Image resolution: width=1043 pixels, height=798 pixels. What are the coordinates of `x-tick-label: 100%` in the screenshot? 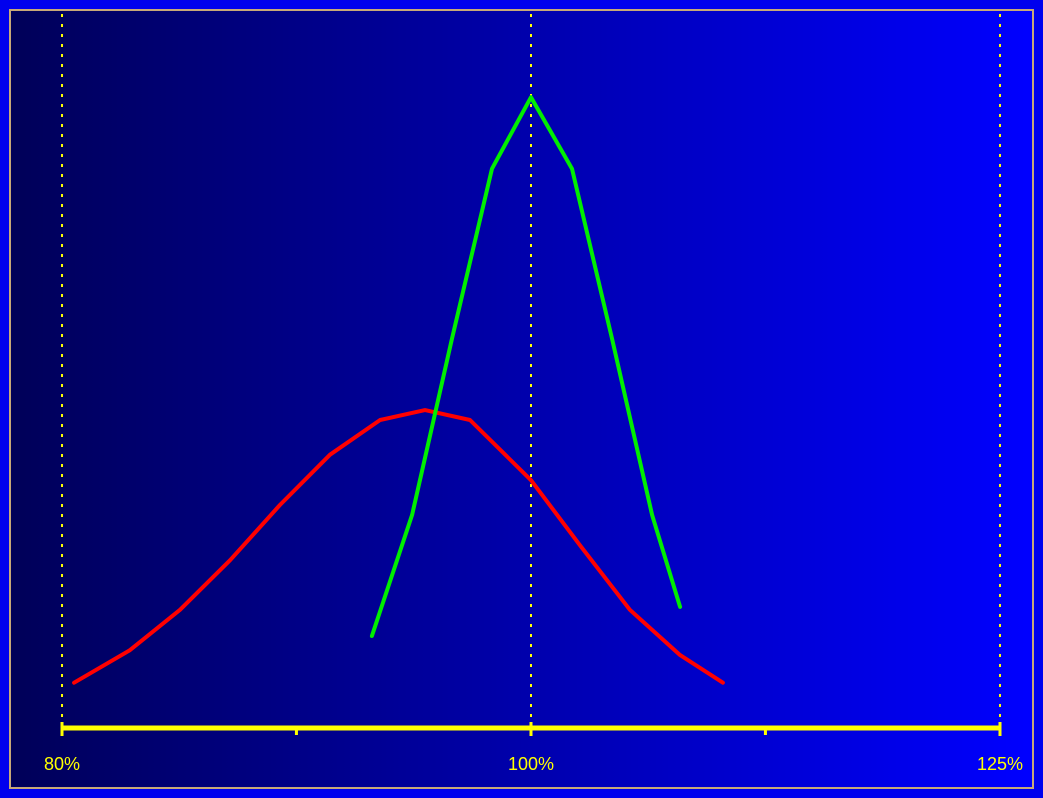 It's located at (531, 764).